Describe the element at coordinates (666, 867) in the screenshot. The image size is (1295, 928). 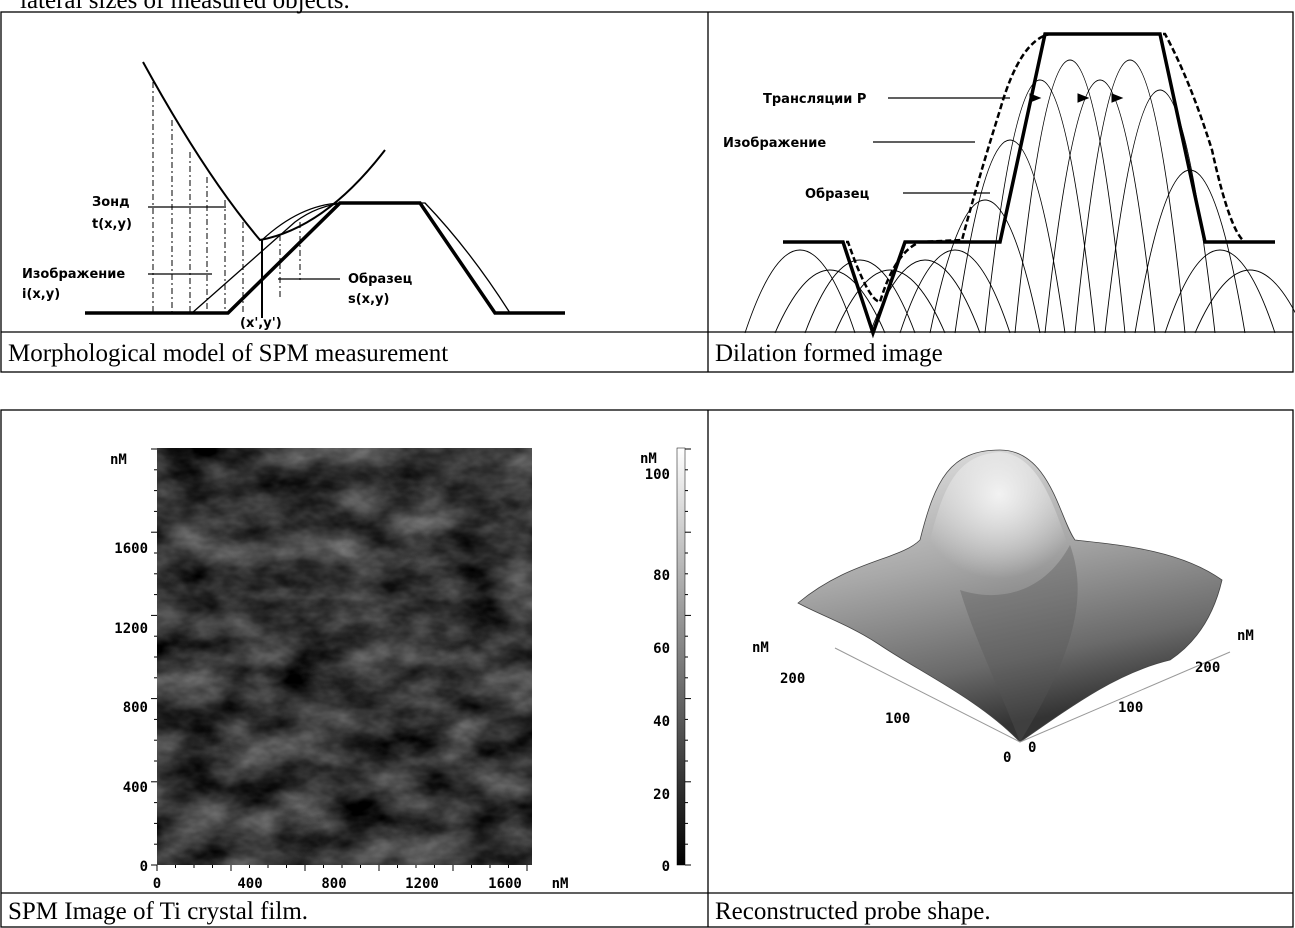
I see `colorbar-label: 0` at that location.